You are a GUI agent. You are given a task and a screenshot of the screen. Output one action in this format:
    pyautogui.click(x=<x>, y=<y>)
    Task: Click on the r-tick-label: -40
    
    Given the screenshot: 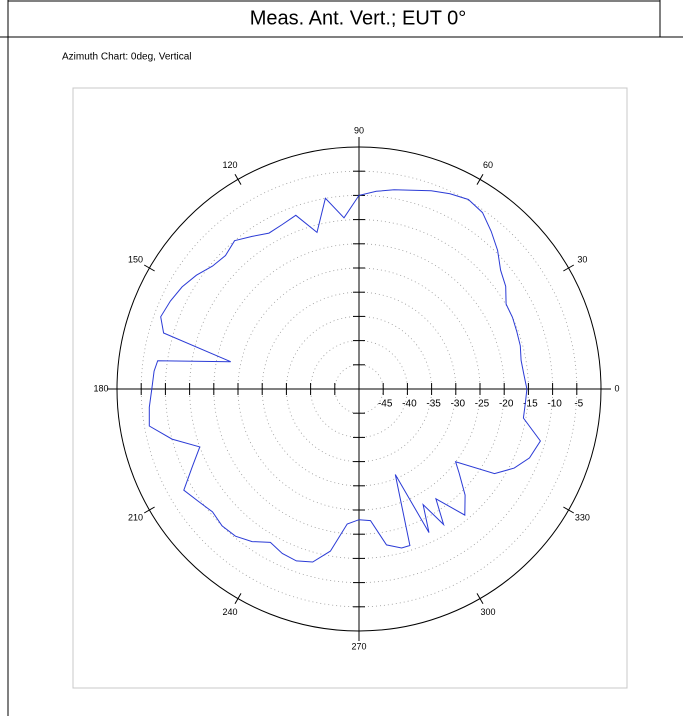 What is the action you would take?
    pyautogui.click(x=409, y=404)
    